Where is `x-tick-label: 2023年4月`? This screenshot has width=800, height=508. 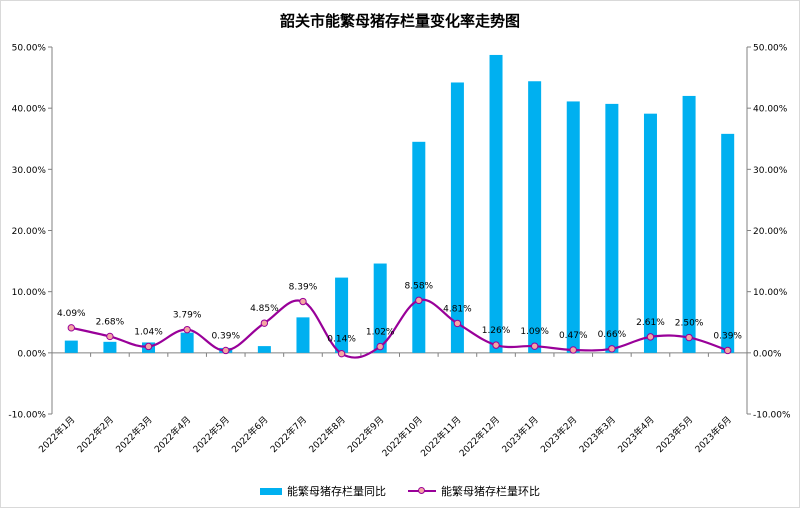
x-tick-label: 2023年4月 is located at coordinates (635, 434).